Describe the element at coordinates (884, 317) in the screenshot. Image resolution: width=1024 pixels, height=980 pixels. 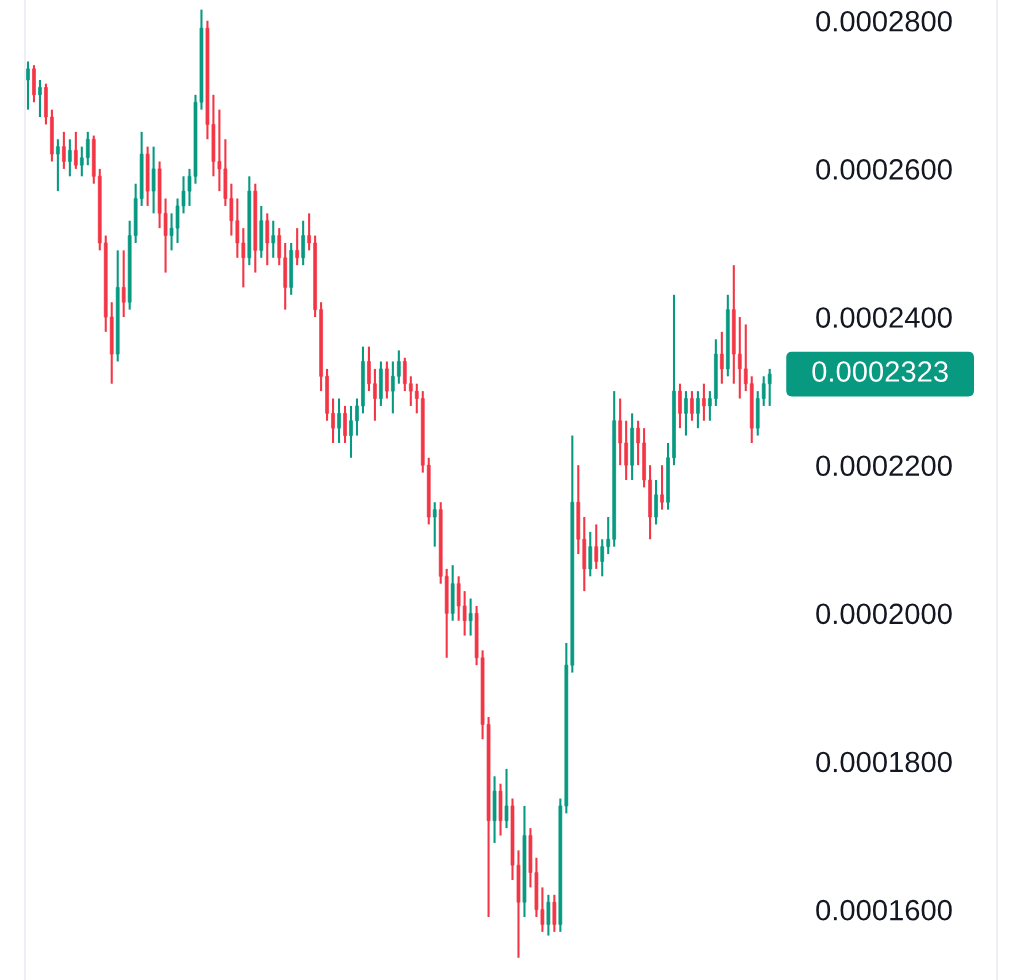
I see `y-tick-label: 0.0002400` at that location.